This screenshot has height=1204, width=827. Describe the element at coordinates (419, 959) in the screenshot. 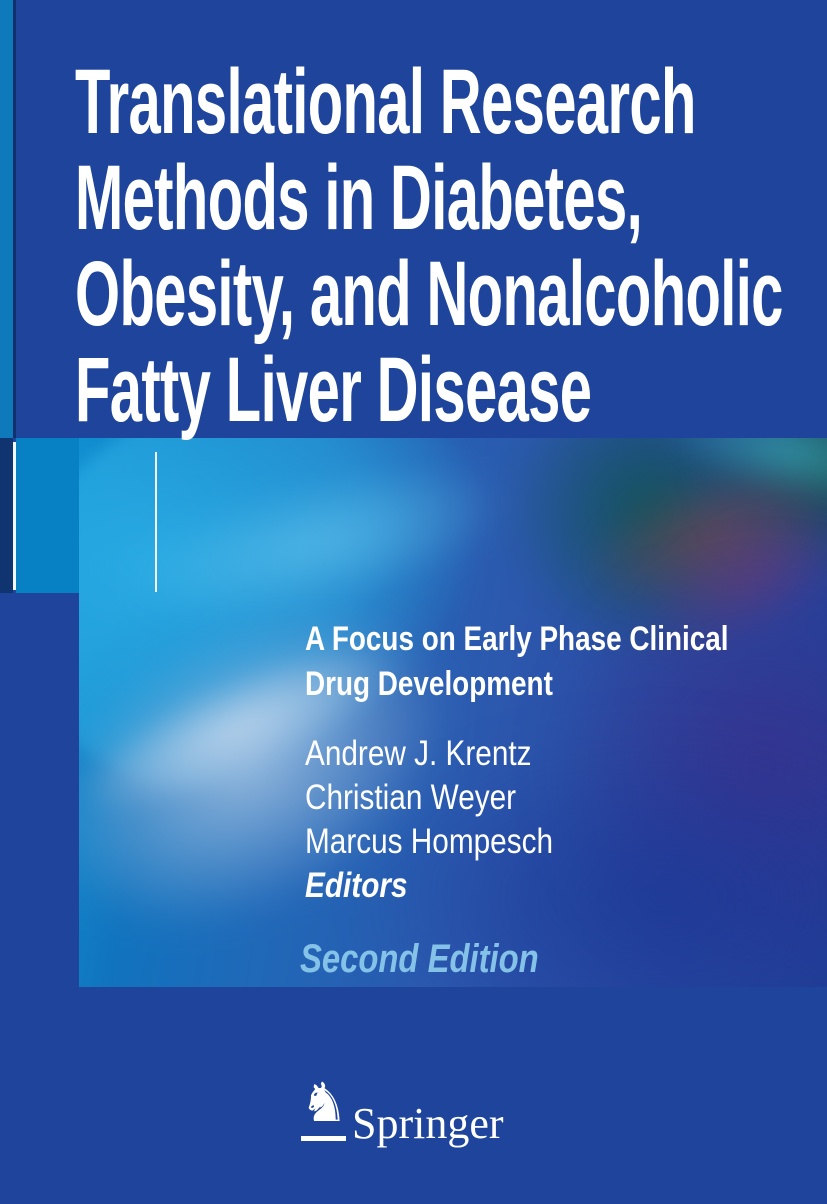

I see `edition-label: Second Edition` at that location.